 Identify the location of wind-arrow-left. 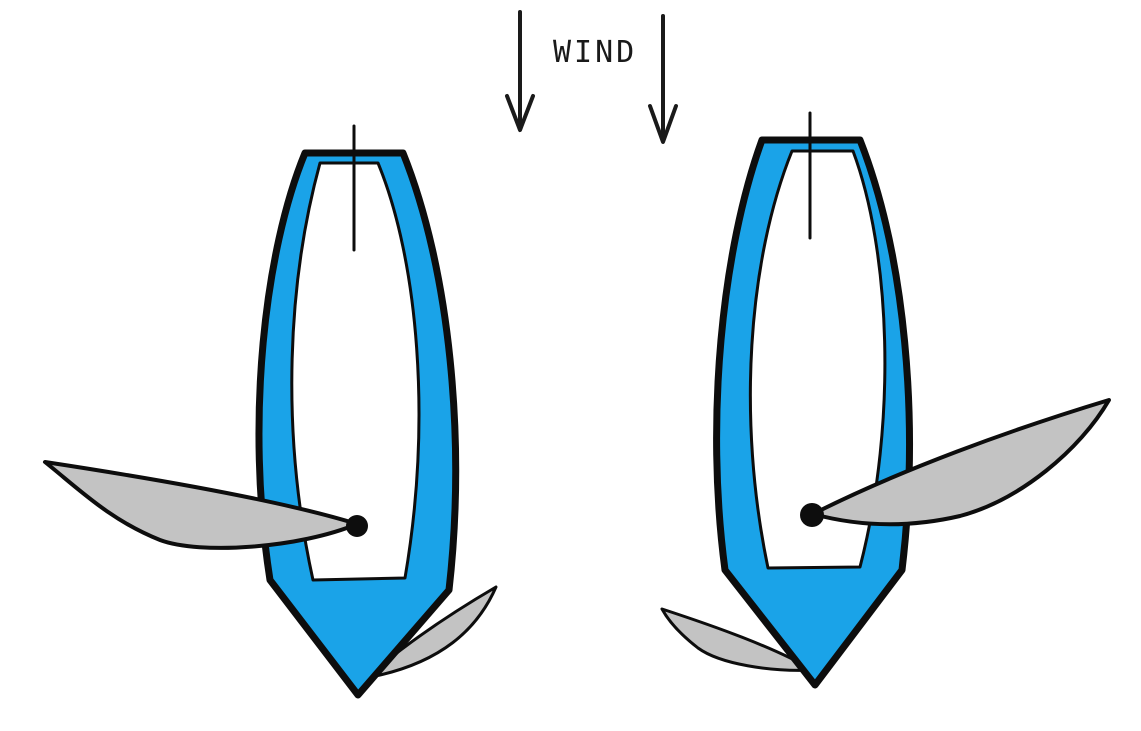
(520, 71).